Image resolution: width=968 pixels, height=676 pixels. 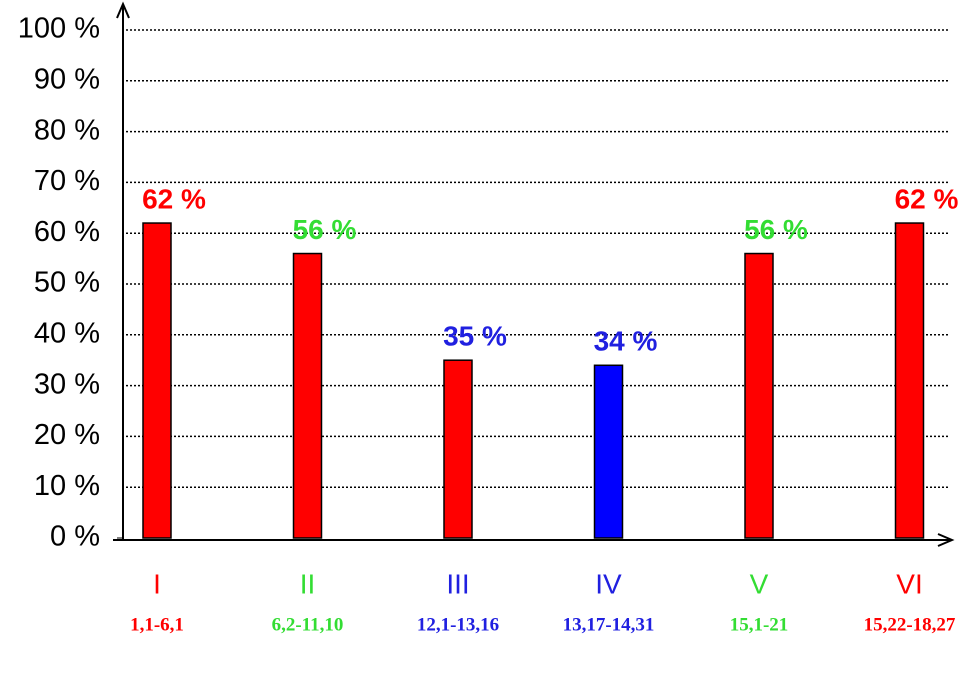 What do you see at coordinates (457, 583) in the screenshot?
I see `x-tick-label: III` at bounding box center [457, 583].